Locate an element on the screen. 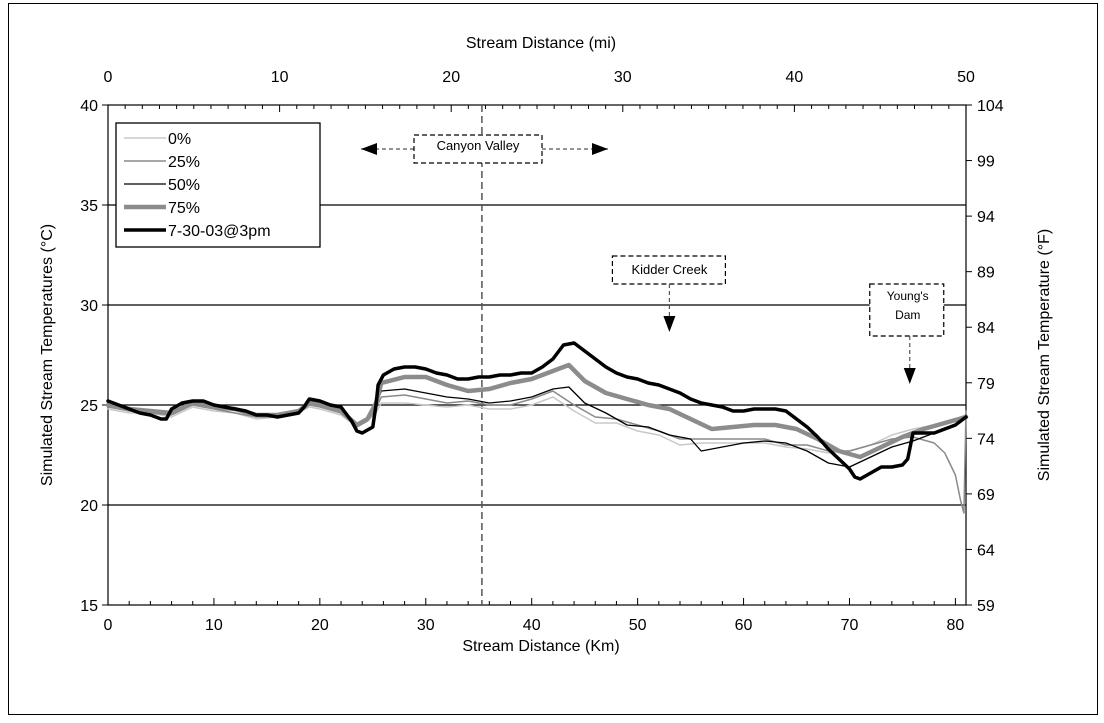 The image size is (1104, 723). y2-tick-label-69: 69 is located at coordinates (986, 495).